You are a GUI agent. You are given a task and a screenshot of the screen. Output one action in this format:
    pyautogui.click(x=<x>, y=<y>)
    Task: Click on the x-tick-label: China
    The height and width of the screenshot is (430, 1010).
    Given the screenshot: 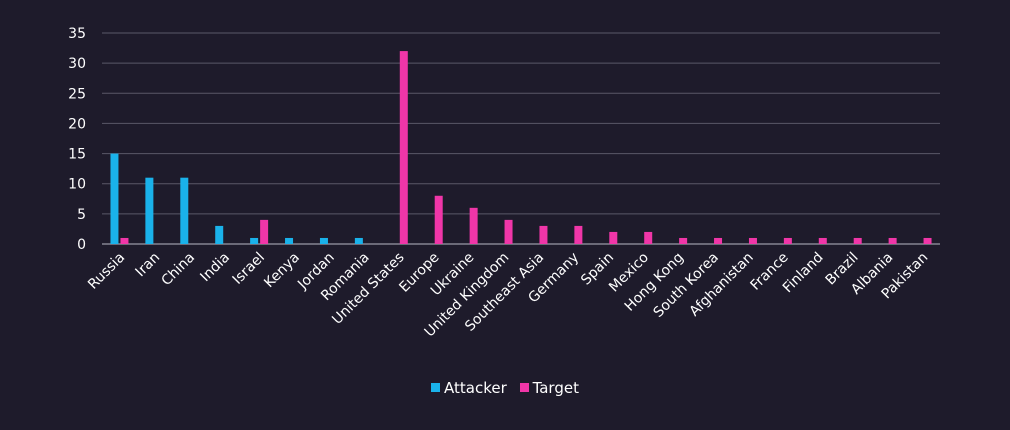 What is the action you would take?
    pyautogui.click(x=179, y=270)
    